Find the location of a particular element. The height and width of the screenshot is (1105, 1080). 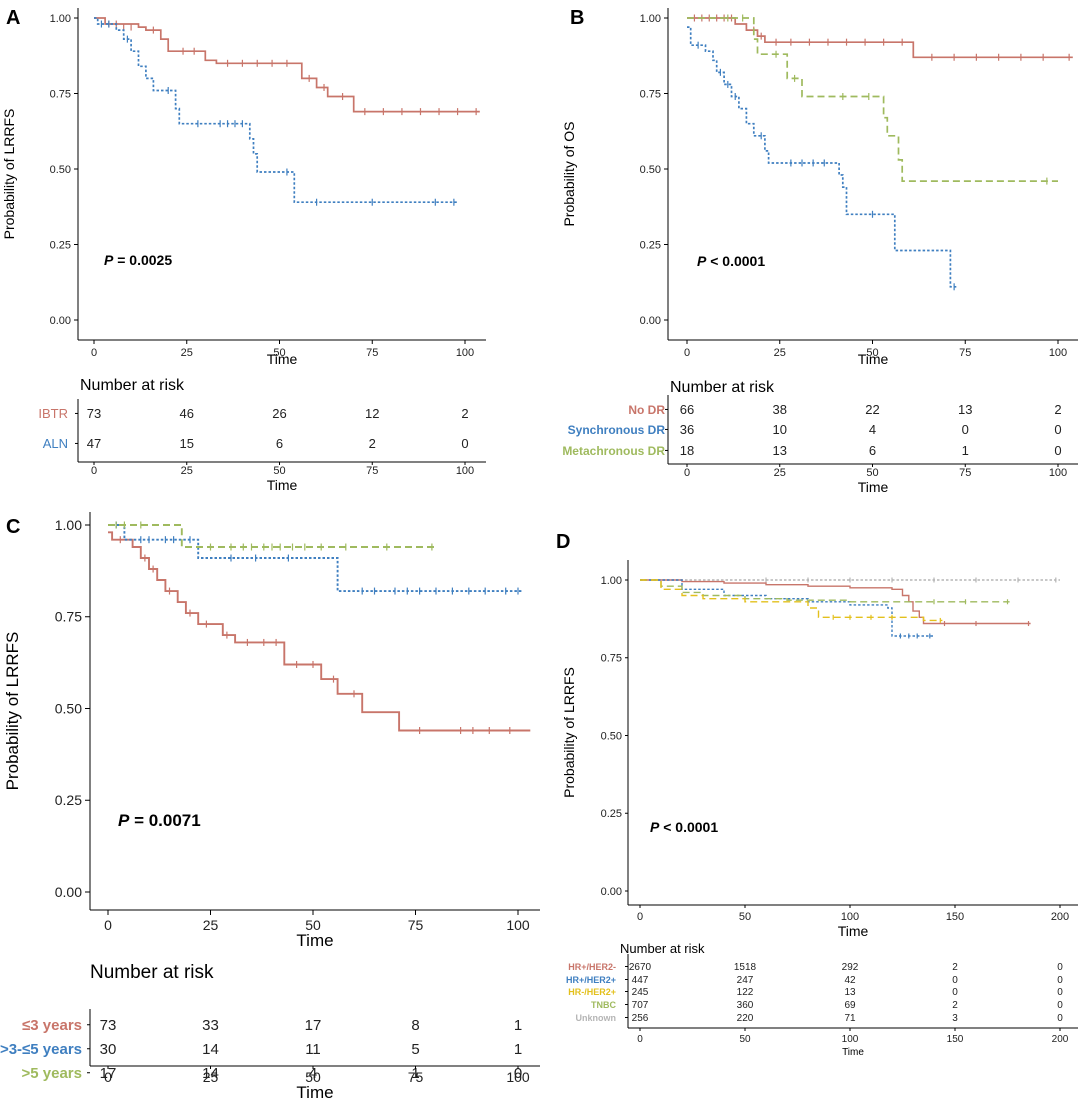

panel-a-x-tick-label: 100 is located at coordinates (465, 353).